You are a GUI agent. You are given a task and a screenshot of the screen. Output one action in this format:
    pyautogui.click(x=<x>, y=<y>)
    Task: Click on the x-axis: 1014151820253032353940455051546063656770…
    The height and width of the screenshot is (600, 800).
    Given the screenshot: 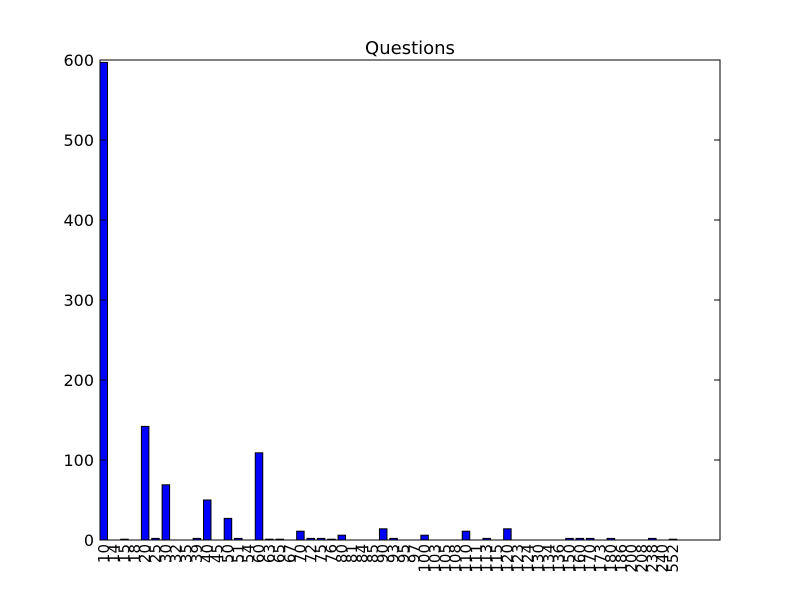 What is the action you would take?
    pyautogui.click(x=388, y=558)
    